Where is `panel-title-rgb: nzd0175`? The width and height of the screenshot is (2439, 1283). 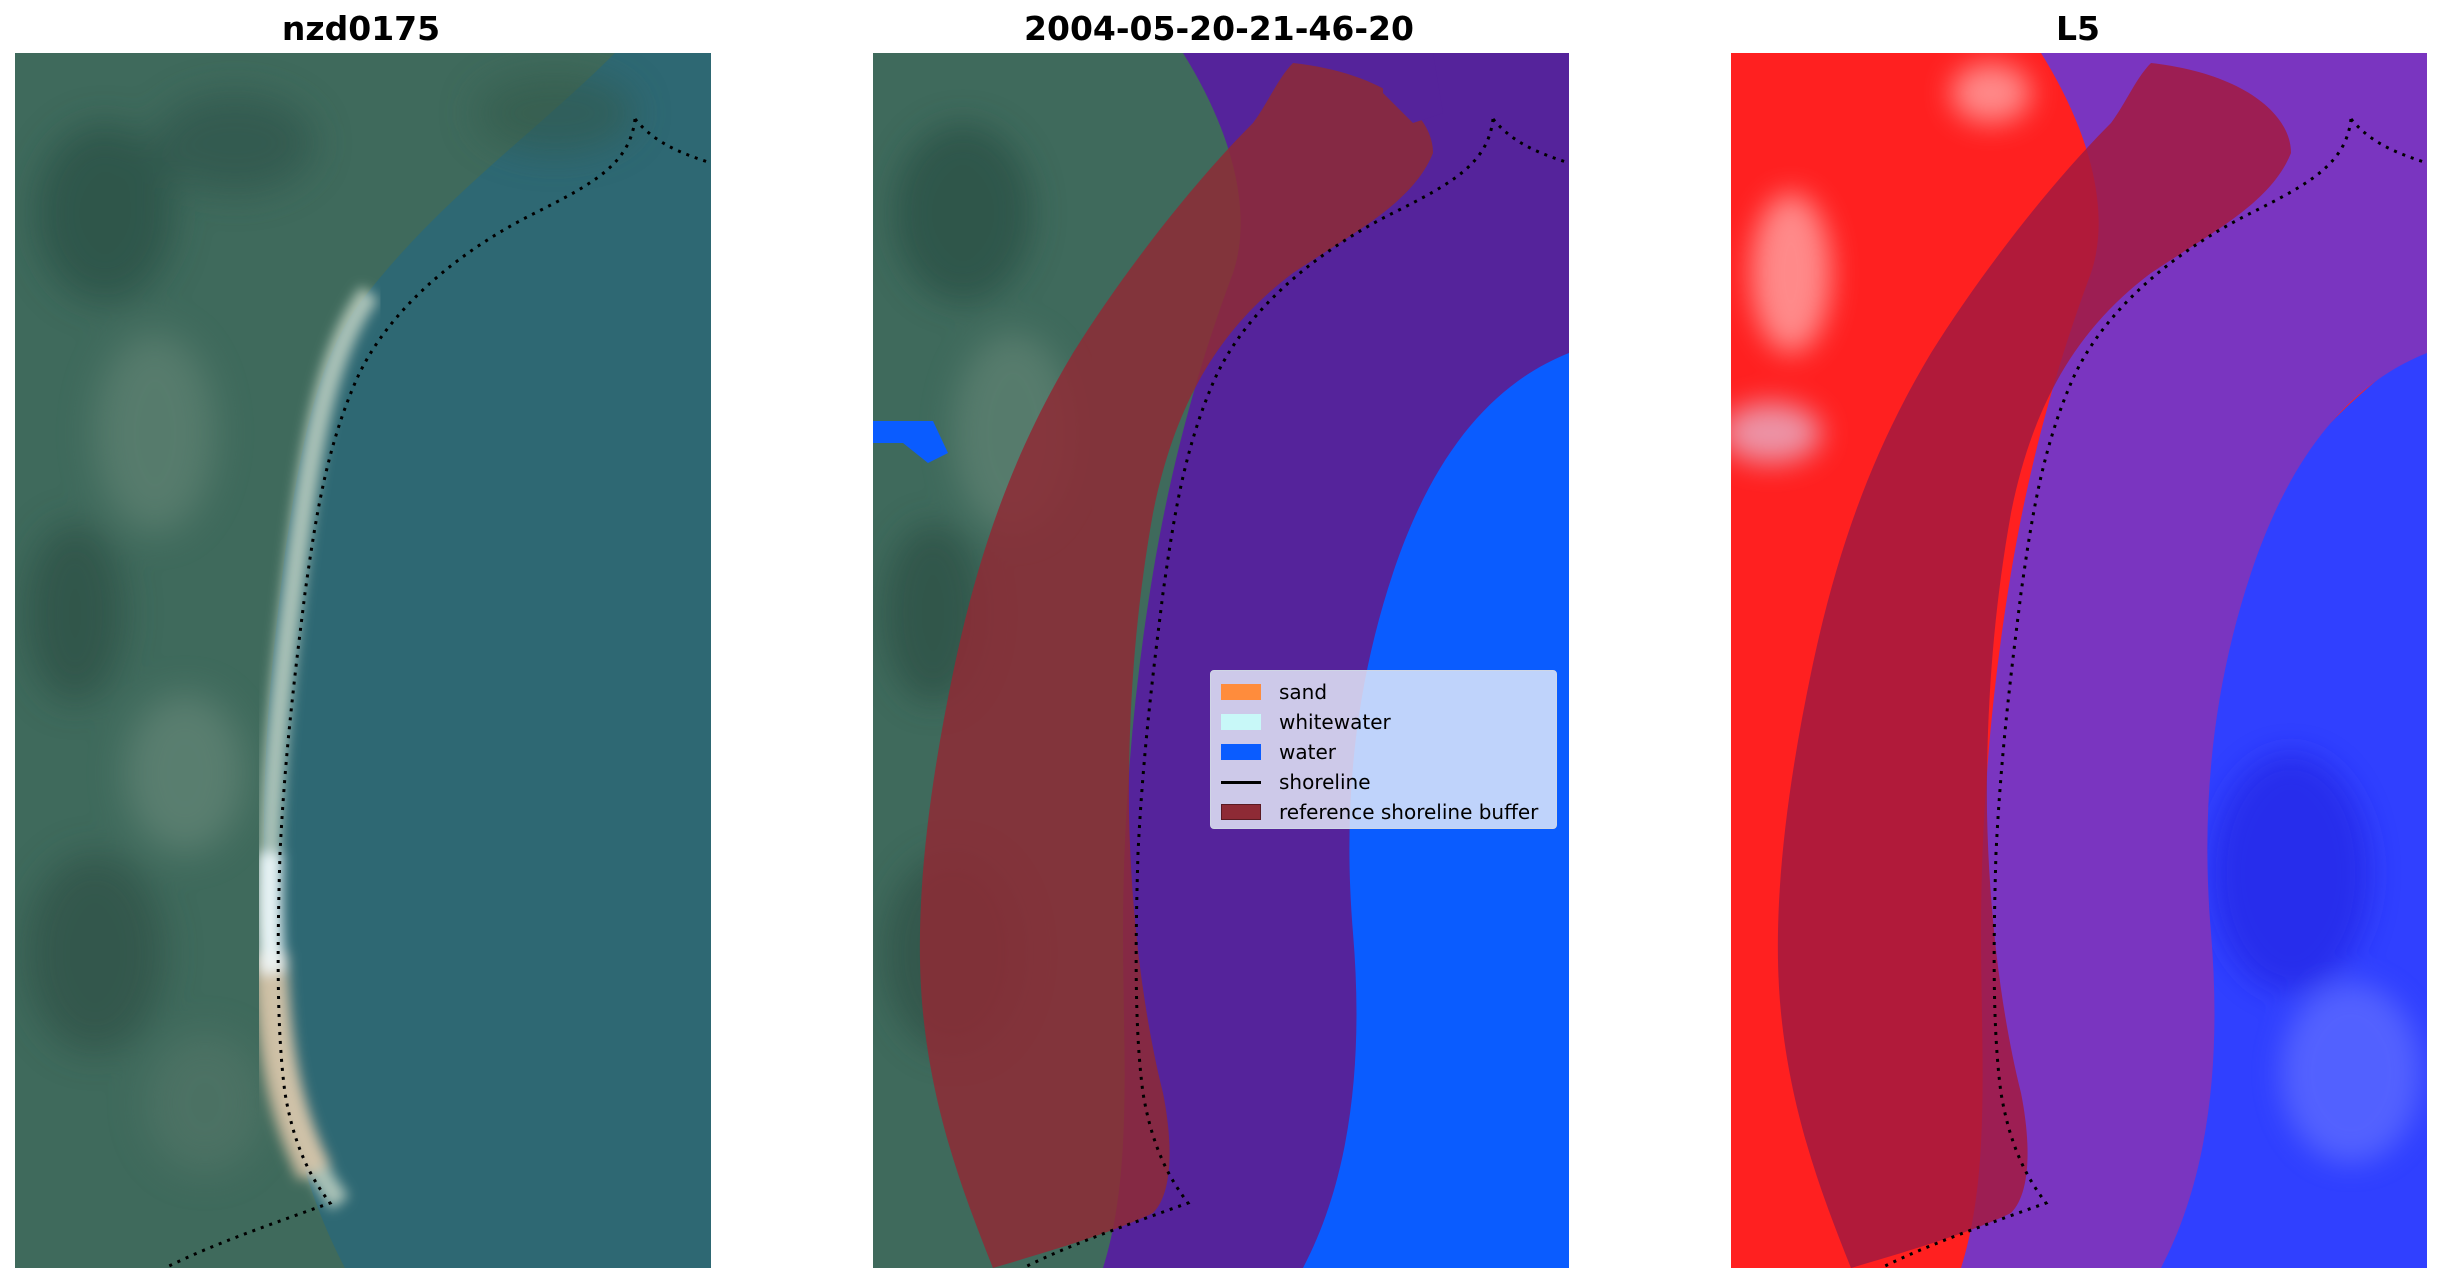
panel-title-rgb: nzd0175 is located at coordinates (361, 28).